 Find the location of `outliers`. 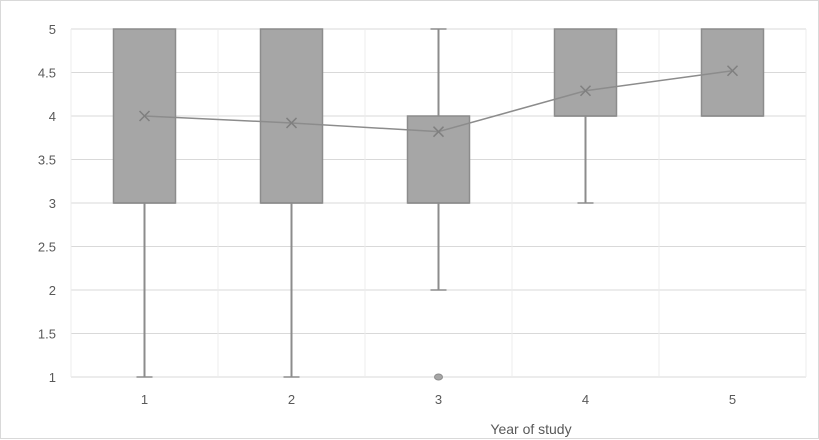

outliers is located at coordinates (438, 377).